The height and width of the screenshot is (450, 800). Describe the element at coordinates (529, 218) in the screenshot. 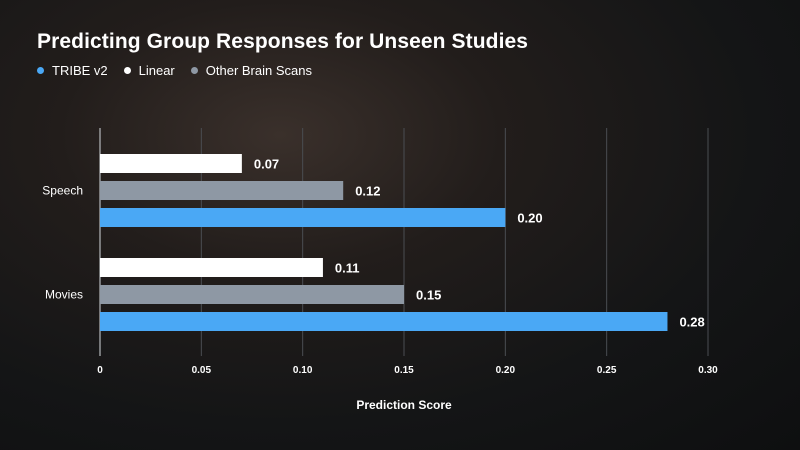

I see `data-label: 0.20` at that location.